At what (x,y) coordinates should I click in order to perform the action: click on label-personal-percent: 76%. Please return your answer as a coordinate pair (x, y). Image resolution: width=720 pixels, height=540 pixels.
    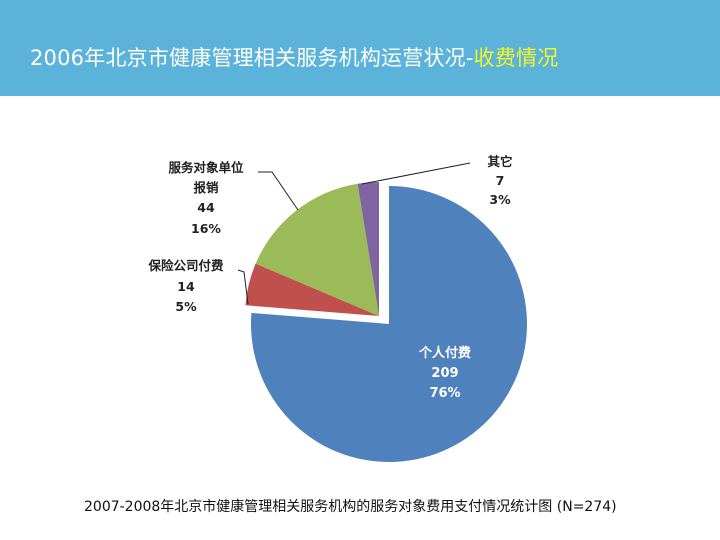
    Looking at the image, I should click on (444, 393).